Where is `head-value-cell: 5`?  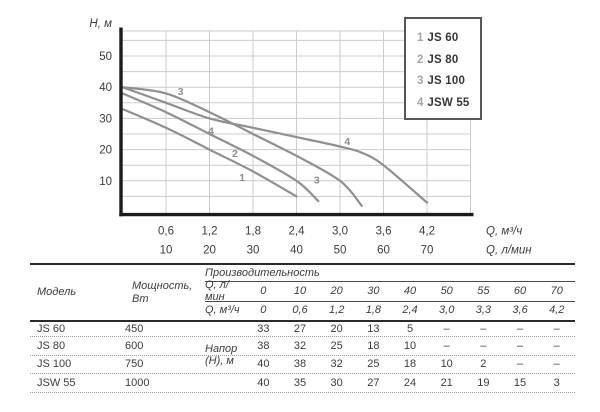
head-value-cell: 5 is located at coordinates (410, 328).